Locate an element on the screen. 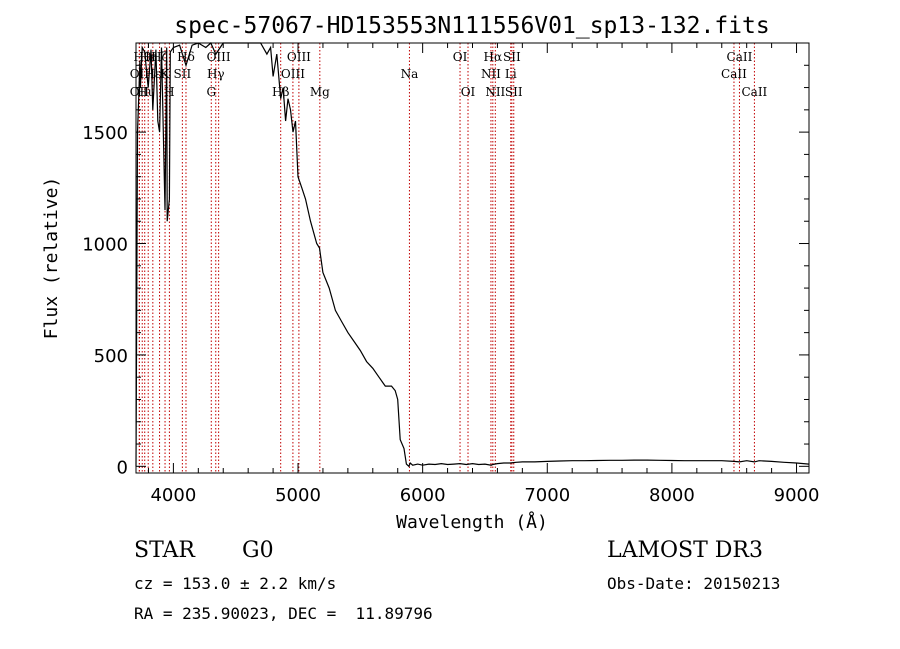 The image size is (900, 649). spectral-label-hα: Hα is located at coordinates (493, 57).